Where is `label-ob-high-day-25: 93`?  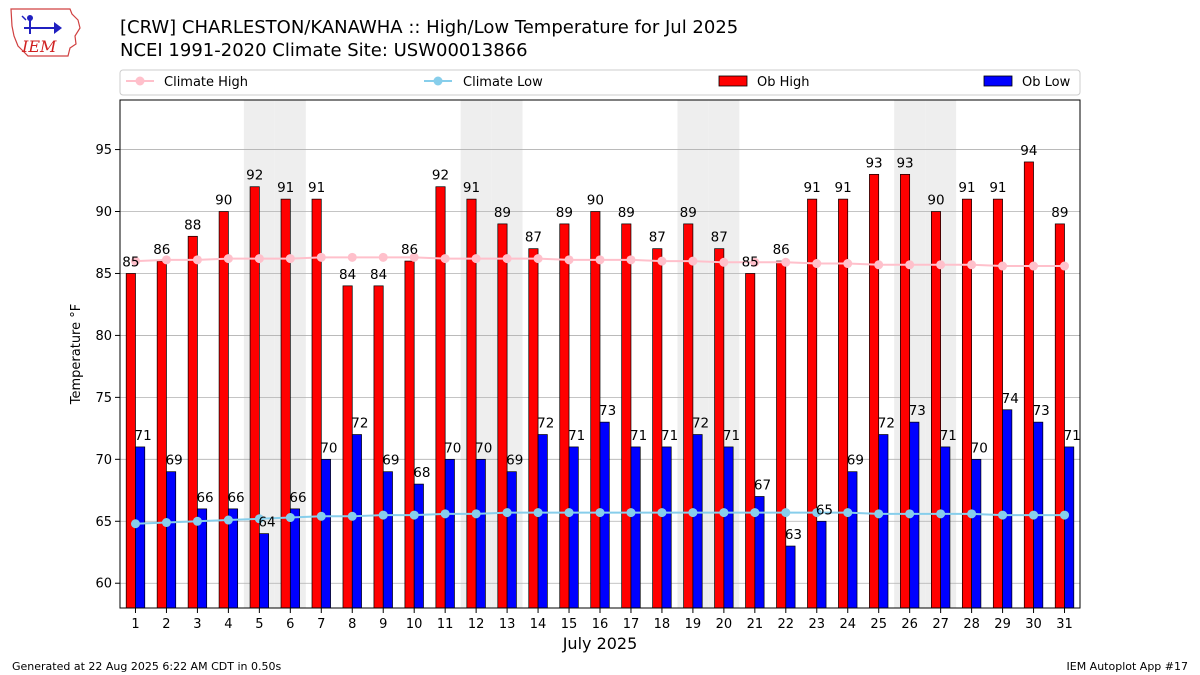
label-ob-high-day-25: 93 is located at coordinates (873, 163).